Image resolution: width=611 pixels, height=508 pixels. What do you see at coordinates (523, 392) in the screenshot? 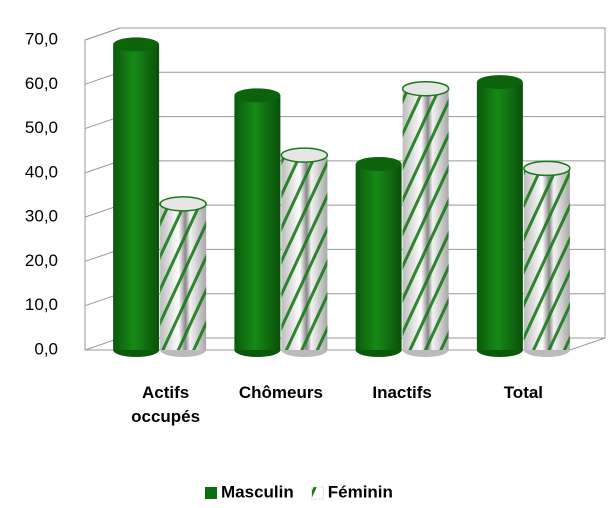
I see `x-tick-label: Total` at bounding box center [523, 392].